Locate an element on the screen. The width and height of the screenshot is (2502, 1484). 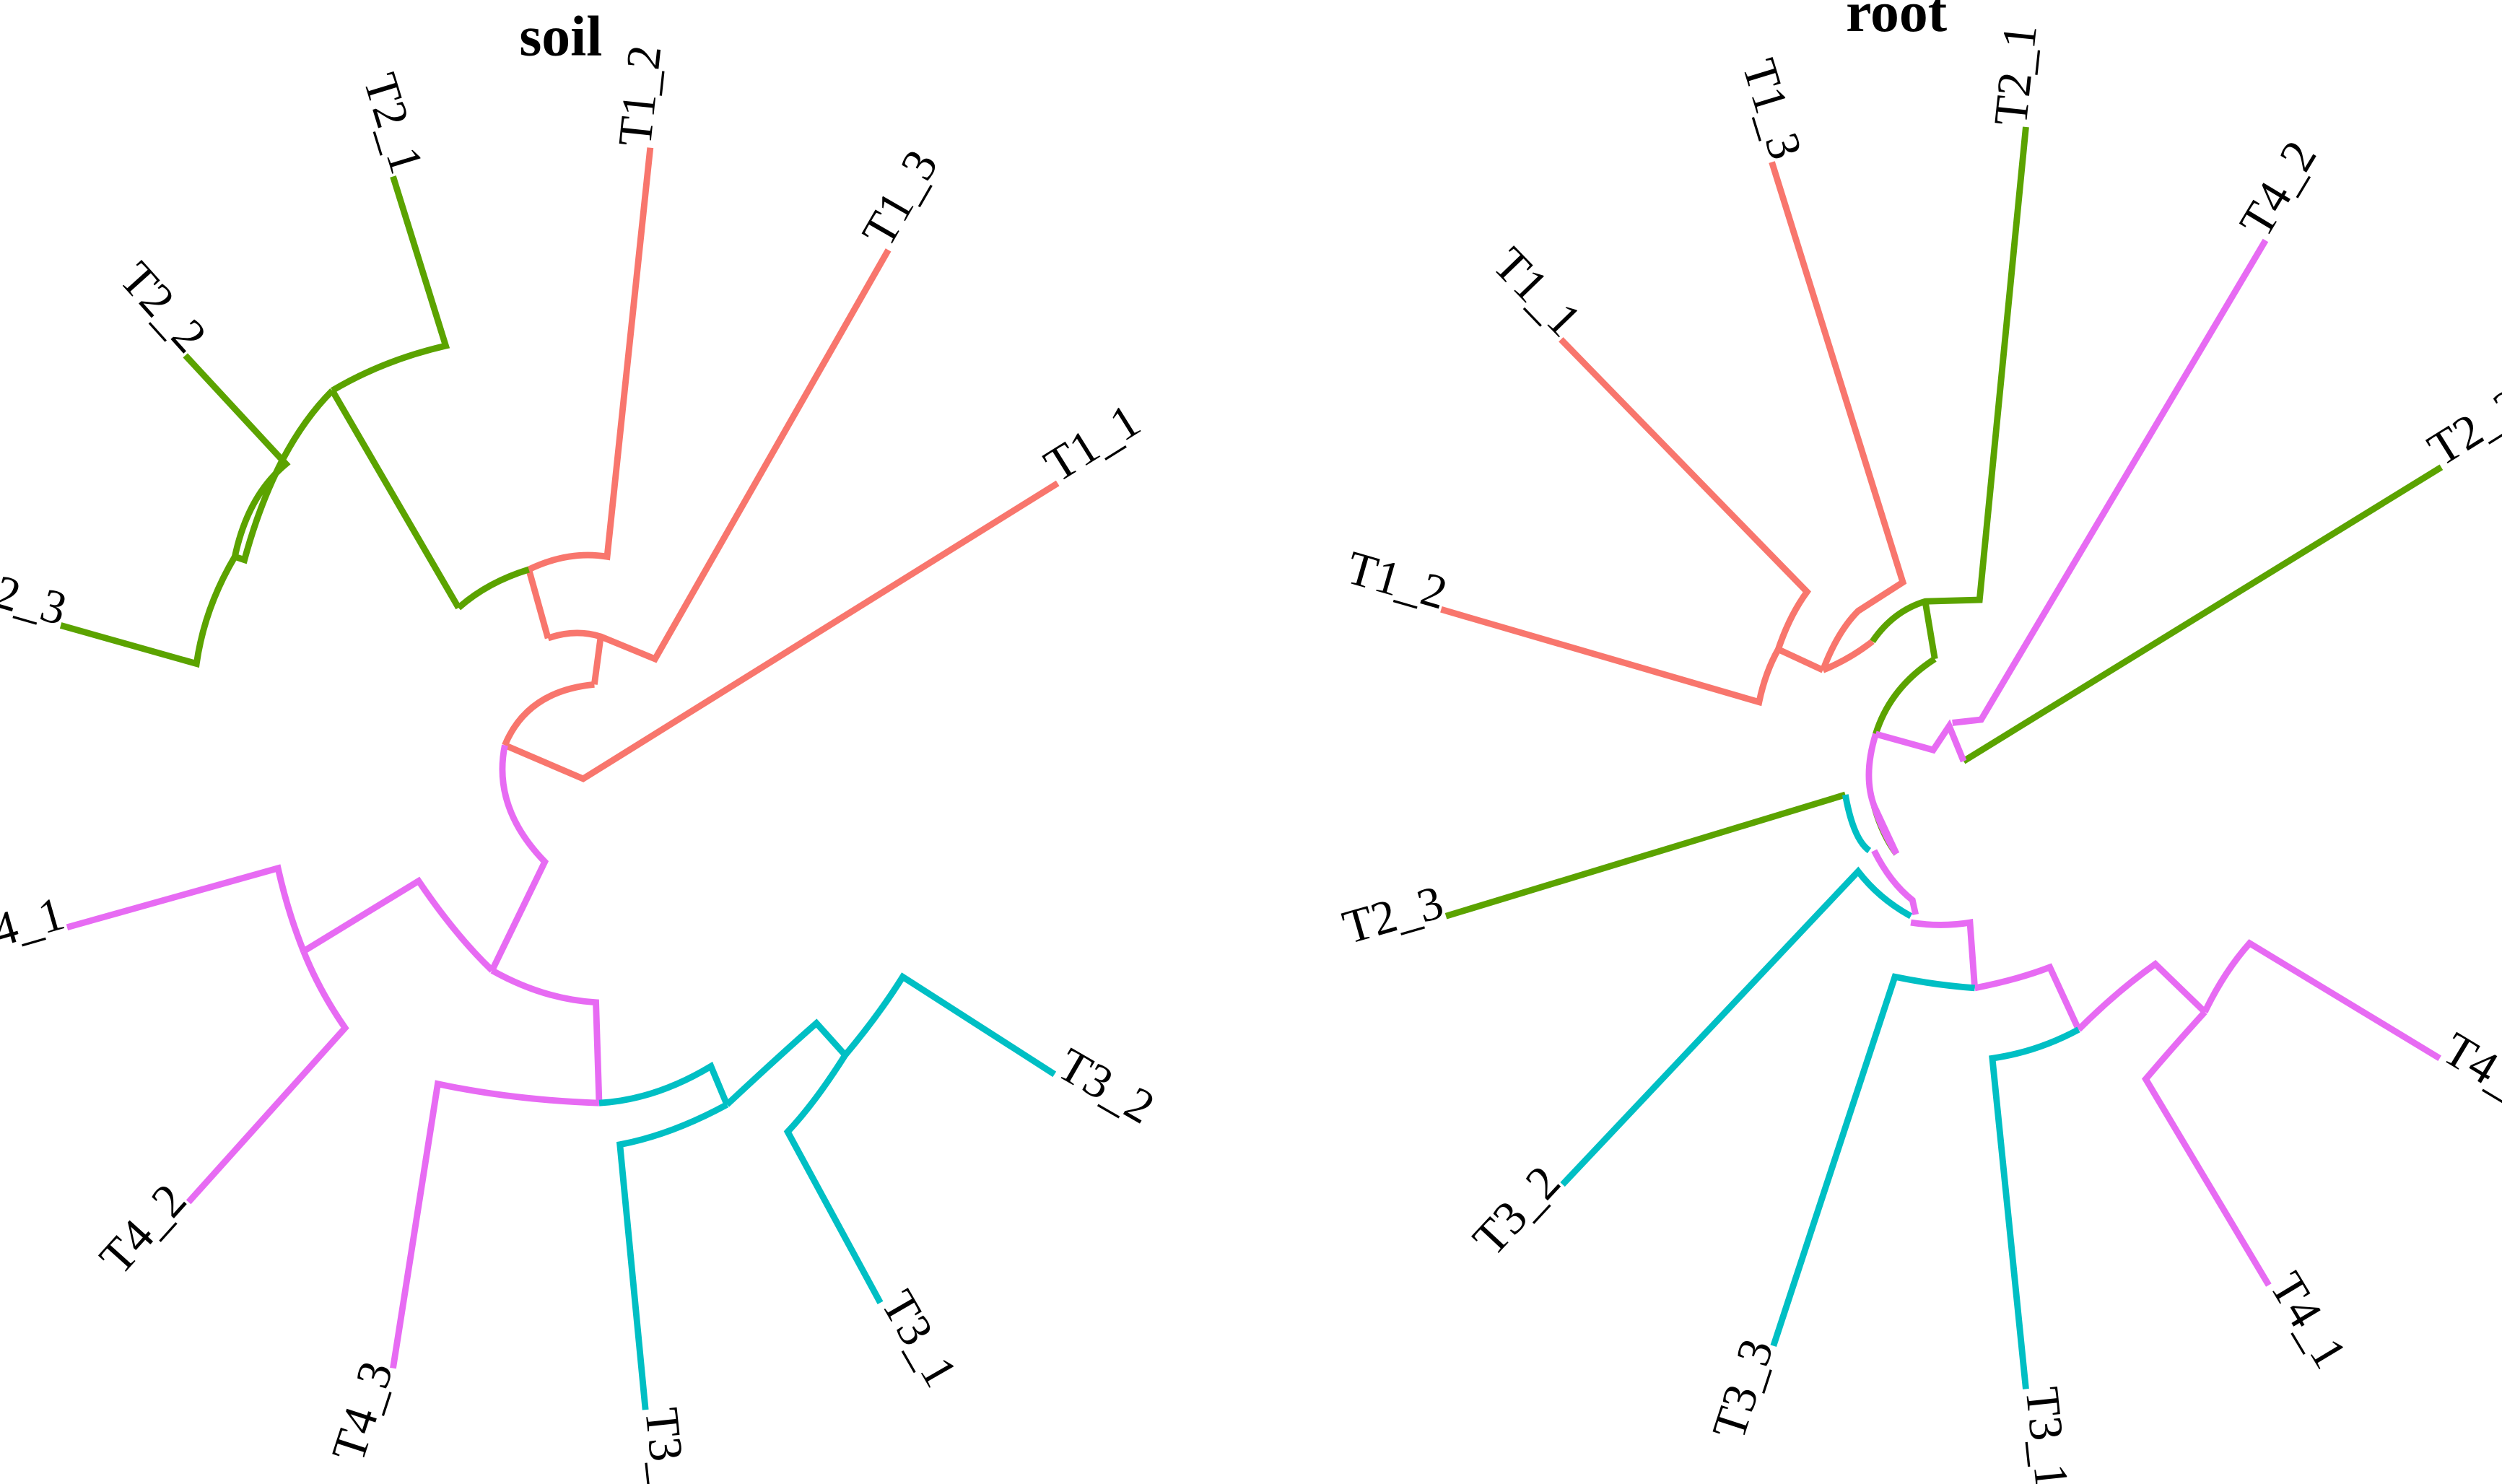
soil-tip-label: T3_1 is located at coordinates (919, 1339).